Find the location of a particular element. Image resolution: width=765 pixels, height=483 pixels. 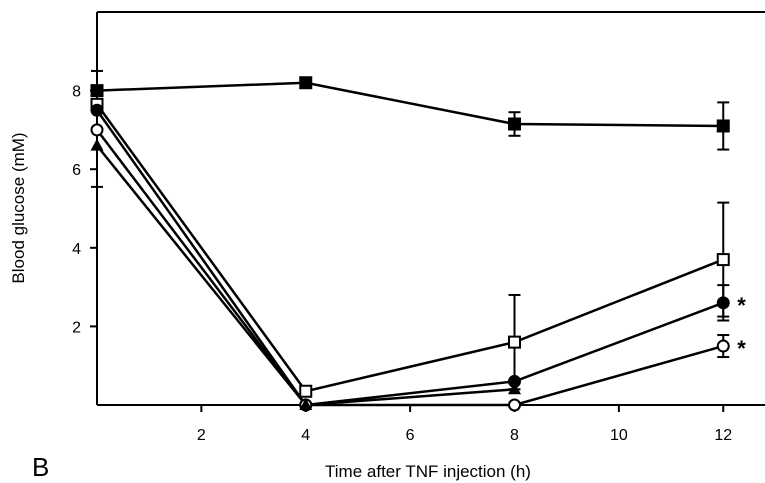

y-tick-label: 4 is located at coordinates (76, 249).